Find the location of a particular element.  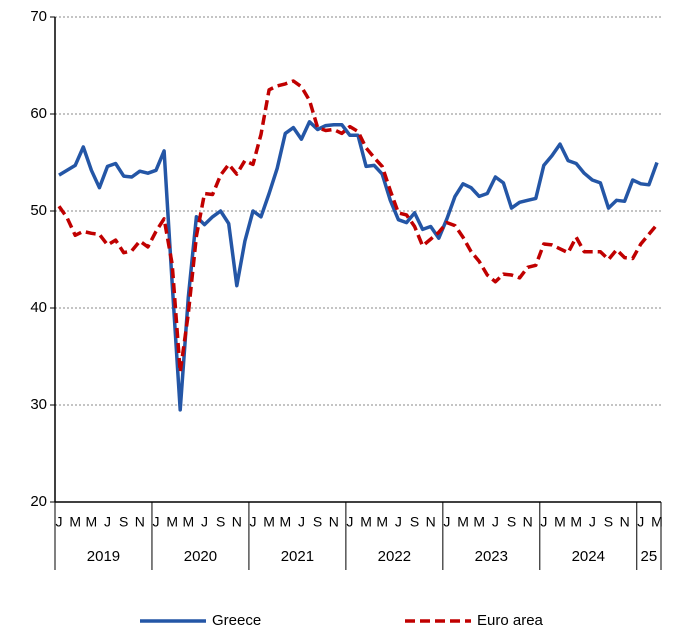

year-label: 2019 is located at coordinates (103, 556).